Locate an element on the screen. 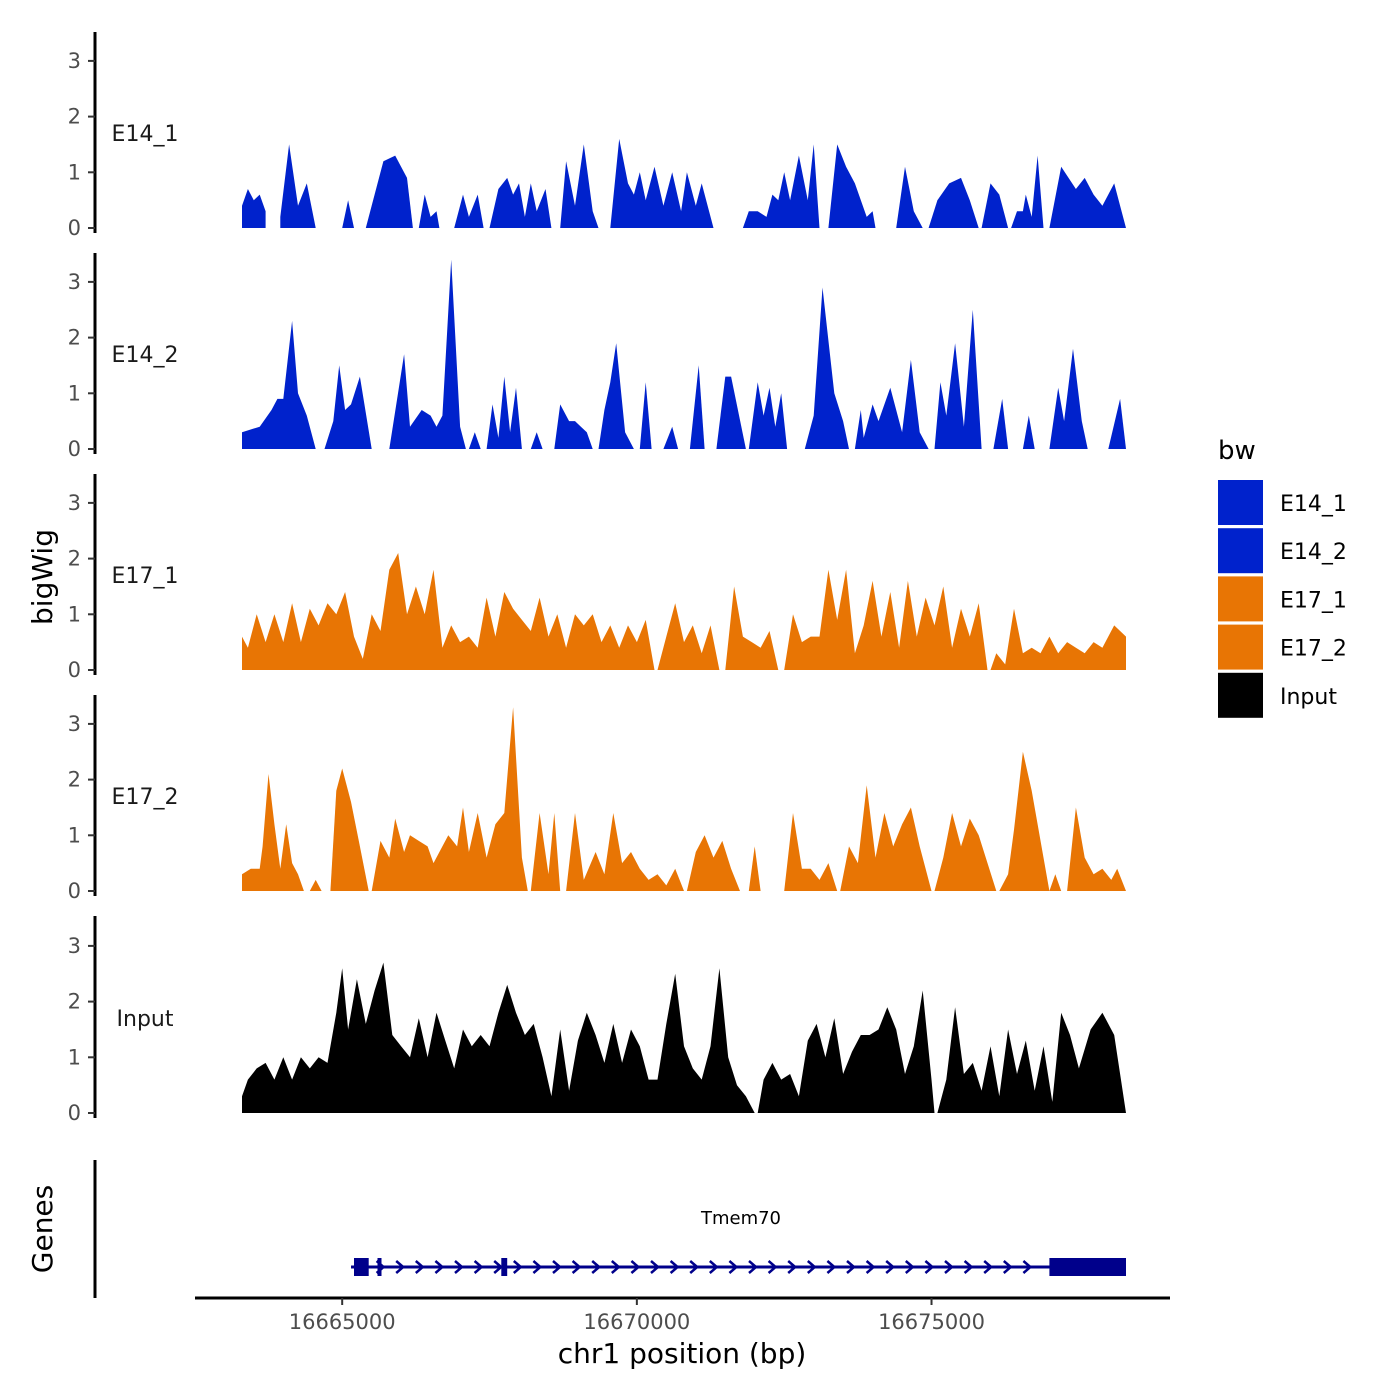 This screenshot has height=1400, width=1400. gene-name-label: Tmem70 is located at coordinates (740, 1218).